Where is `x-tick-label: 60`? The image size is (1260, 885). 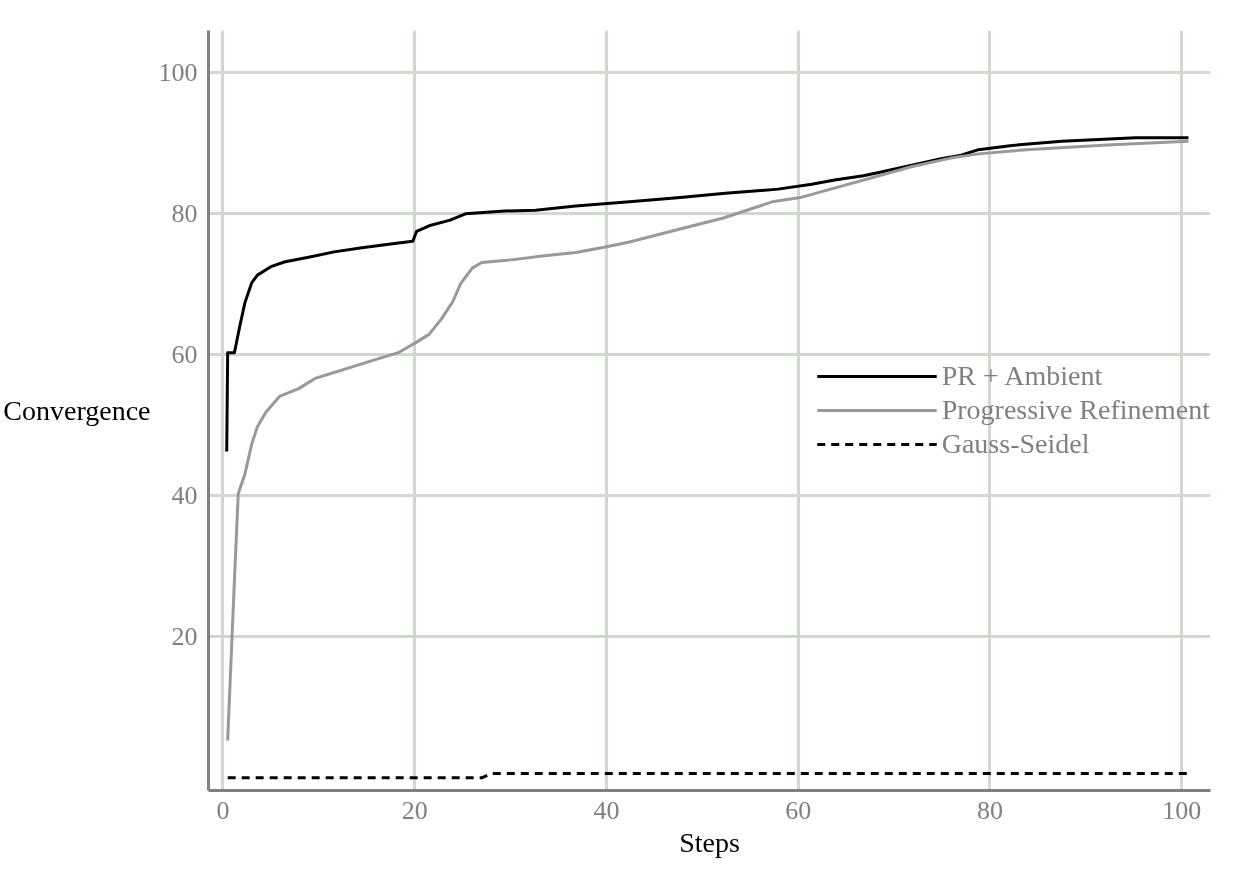
x-tick-label: 60 is located at coordinates (798, 810).